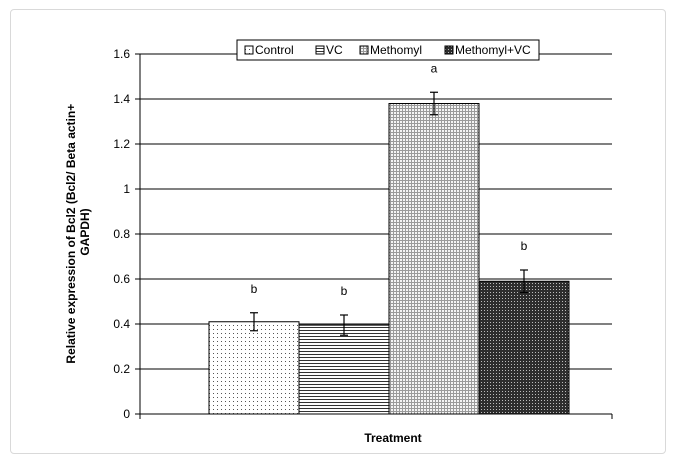  I want to click on y-tick-label: 0.8, so click(121, 234).